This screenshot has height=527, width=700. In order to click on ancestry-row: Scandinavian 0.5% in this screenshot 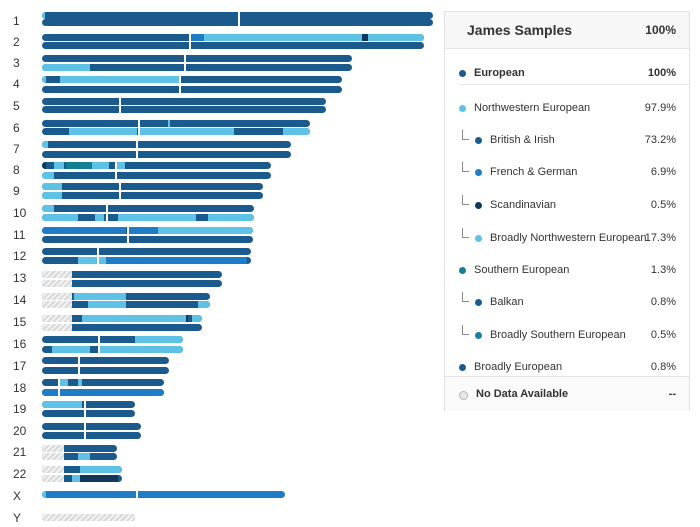, I will do `click(567, 206)`.